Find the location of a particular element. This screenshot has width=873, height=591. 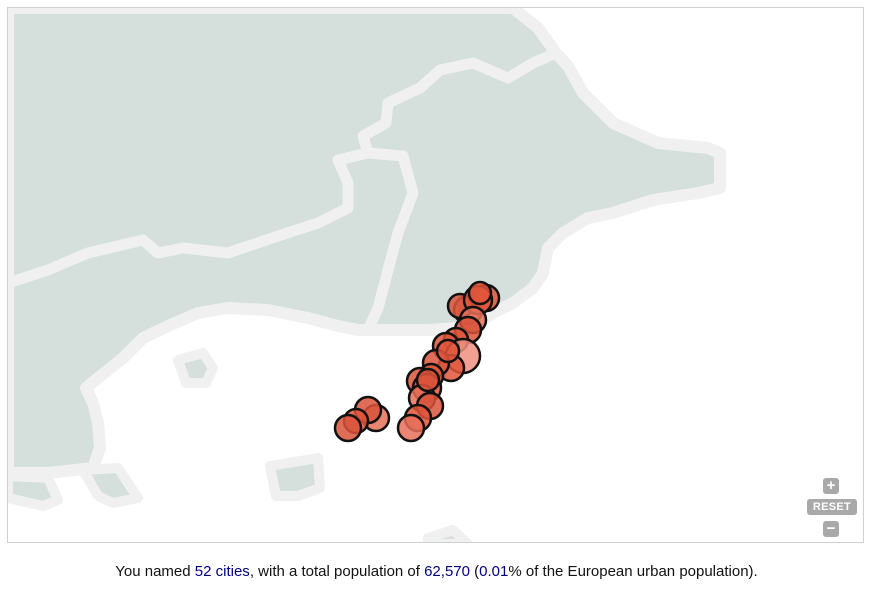

reset-button: RESET is located at coordinates (832, 507).